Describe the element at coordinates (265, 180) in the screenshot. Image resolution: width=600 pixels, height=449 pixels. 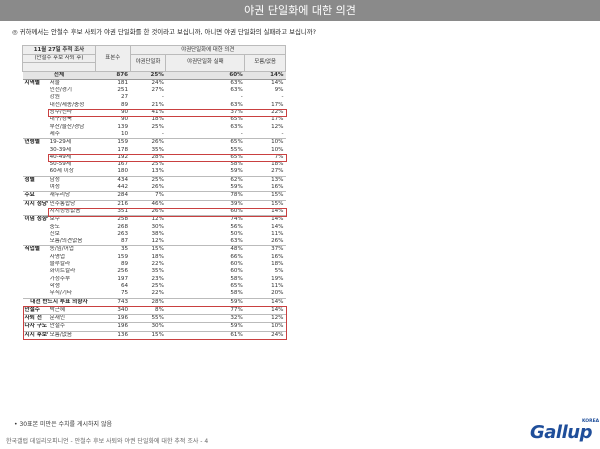
I see `row-value-dontknow: 13%` at that location.